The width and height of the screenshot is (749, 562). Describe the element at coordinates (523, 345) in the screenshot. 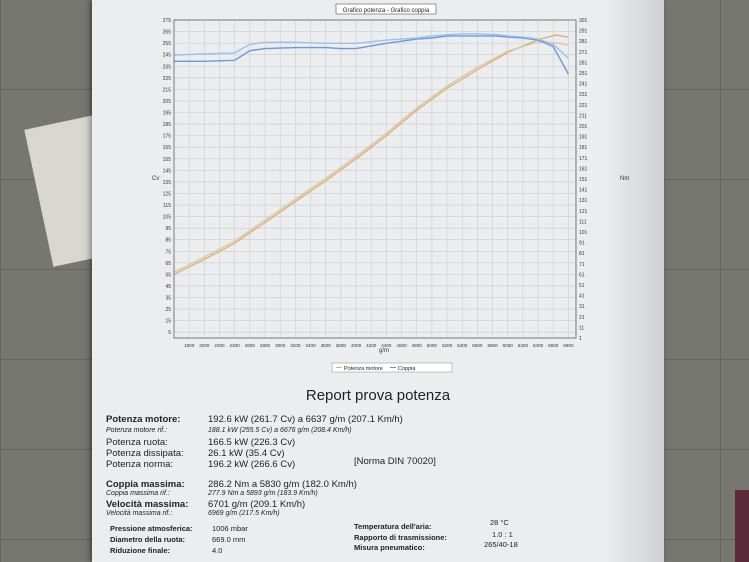

I see `x-tick-label: 6200` at that location.